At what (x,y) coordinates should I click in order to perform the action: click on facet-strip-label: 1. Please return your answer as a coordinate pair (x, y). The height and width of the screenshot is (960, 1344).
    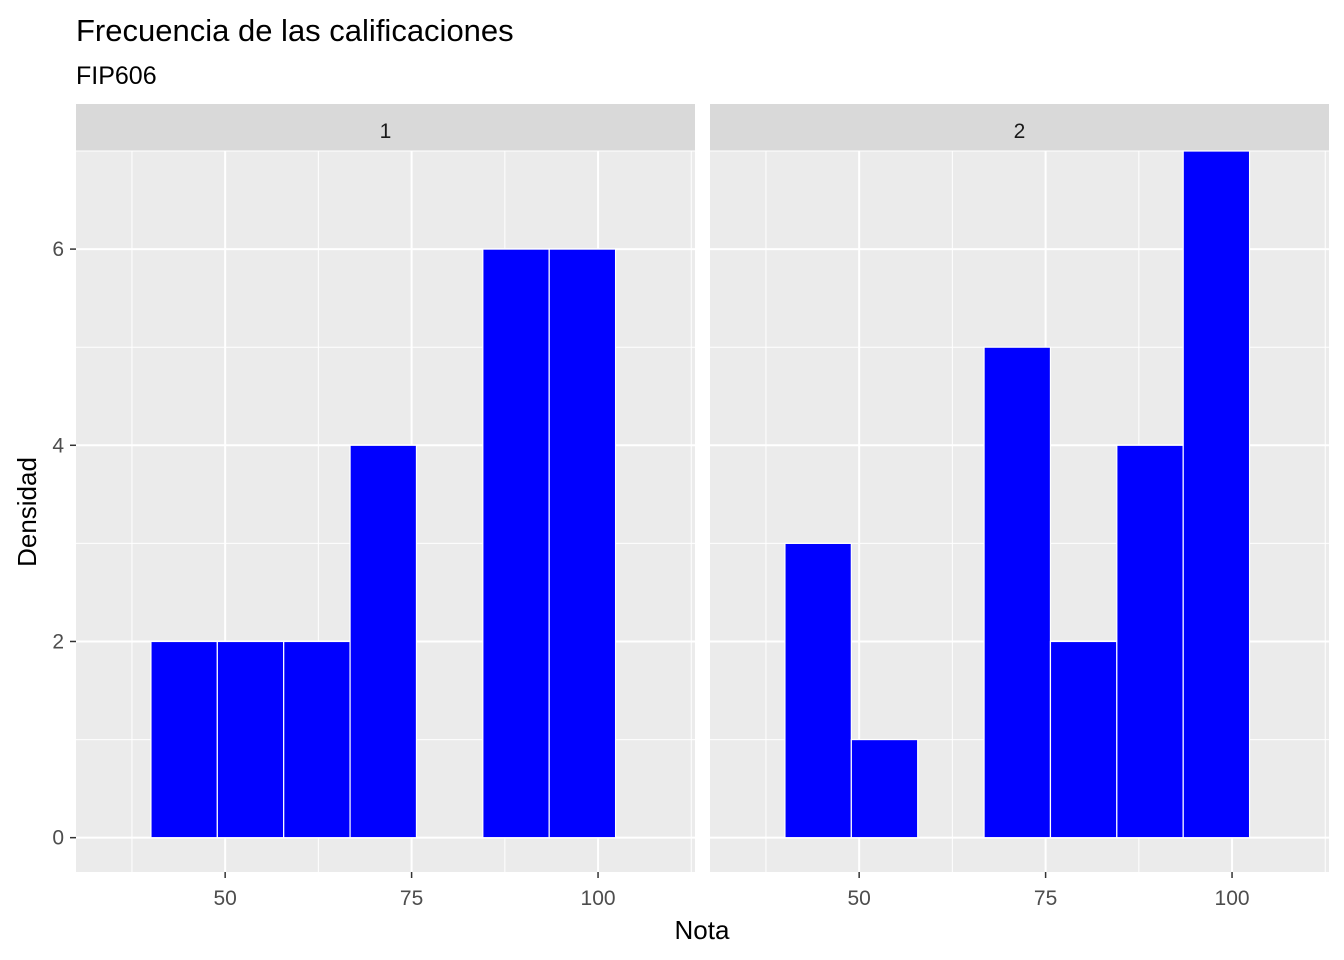
    Looking at the image, I should click on (386, 131).